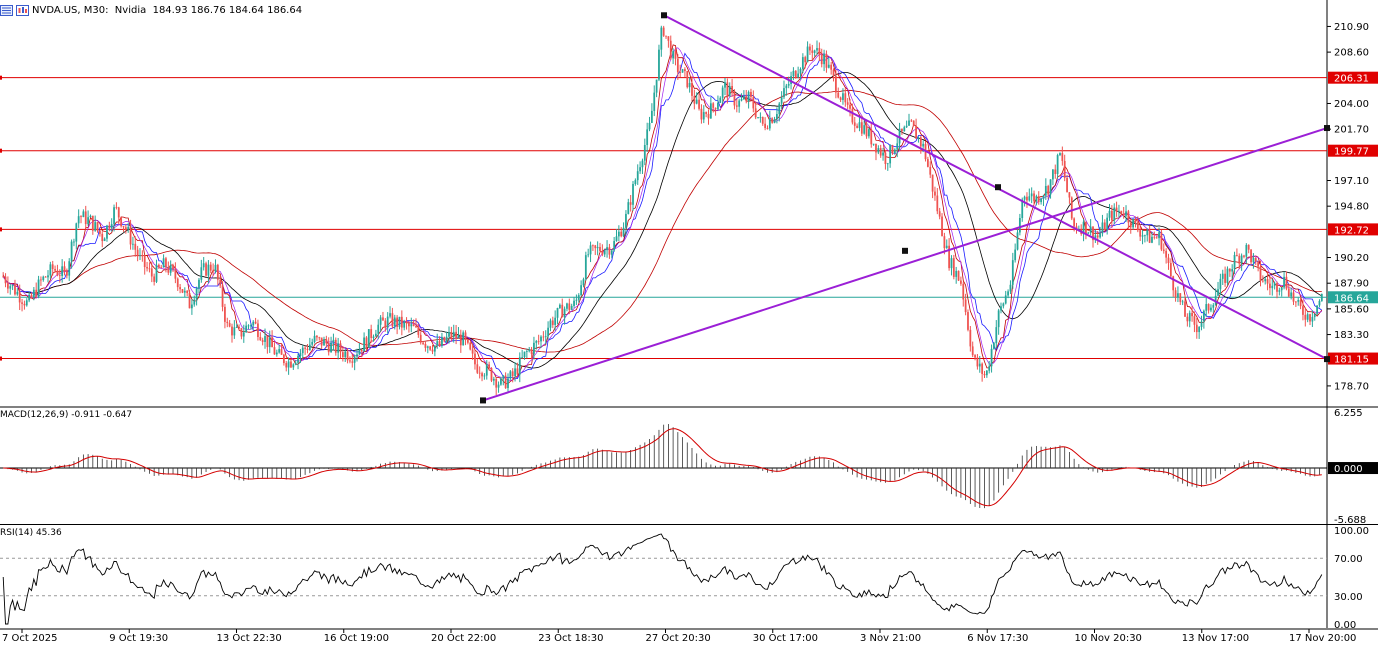  What do you see at coordinates (998, 187) in the screenshot?
I see `trendline-midpoint` at bounding box center [998, 187].